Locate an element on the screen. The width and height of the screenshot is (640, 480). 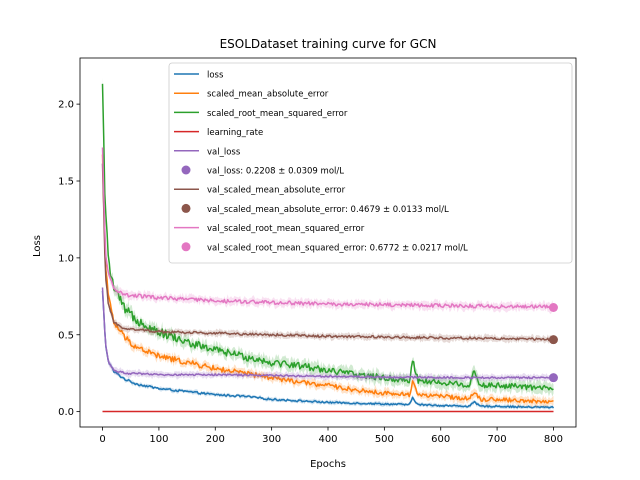
legend-label: learning_rate is located at coordinates (235, 133).